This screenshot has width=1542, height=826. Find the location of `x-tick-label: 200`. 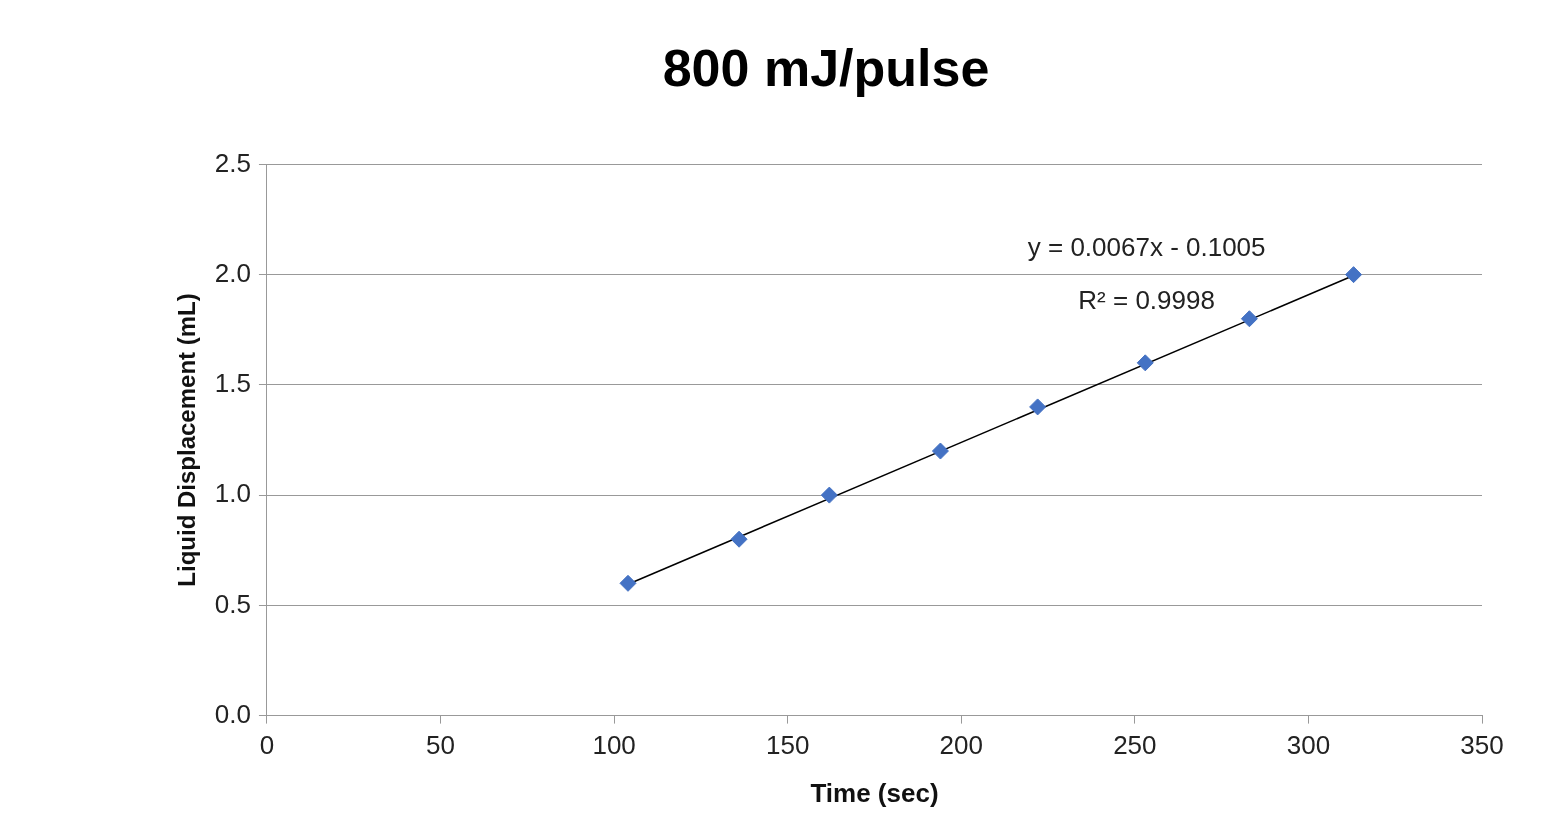

x-tick-label: 200 is located at coordinates (961, 745).